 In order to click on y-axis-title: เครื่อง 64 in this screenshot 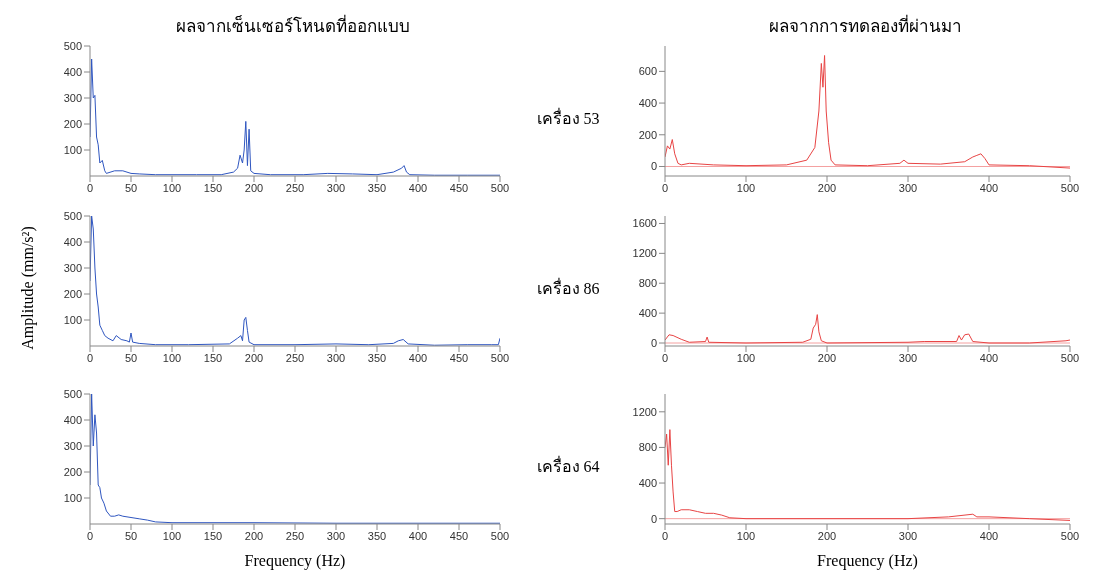, I will do `click(568, 466)`.